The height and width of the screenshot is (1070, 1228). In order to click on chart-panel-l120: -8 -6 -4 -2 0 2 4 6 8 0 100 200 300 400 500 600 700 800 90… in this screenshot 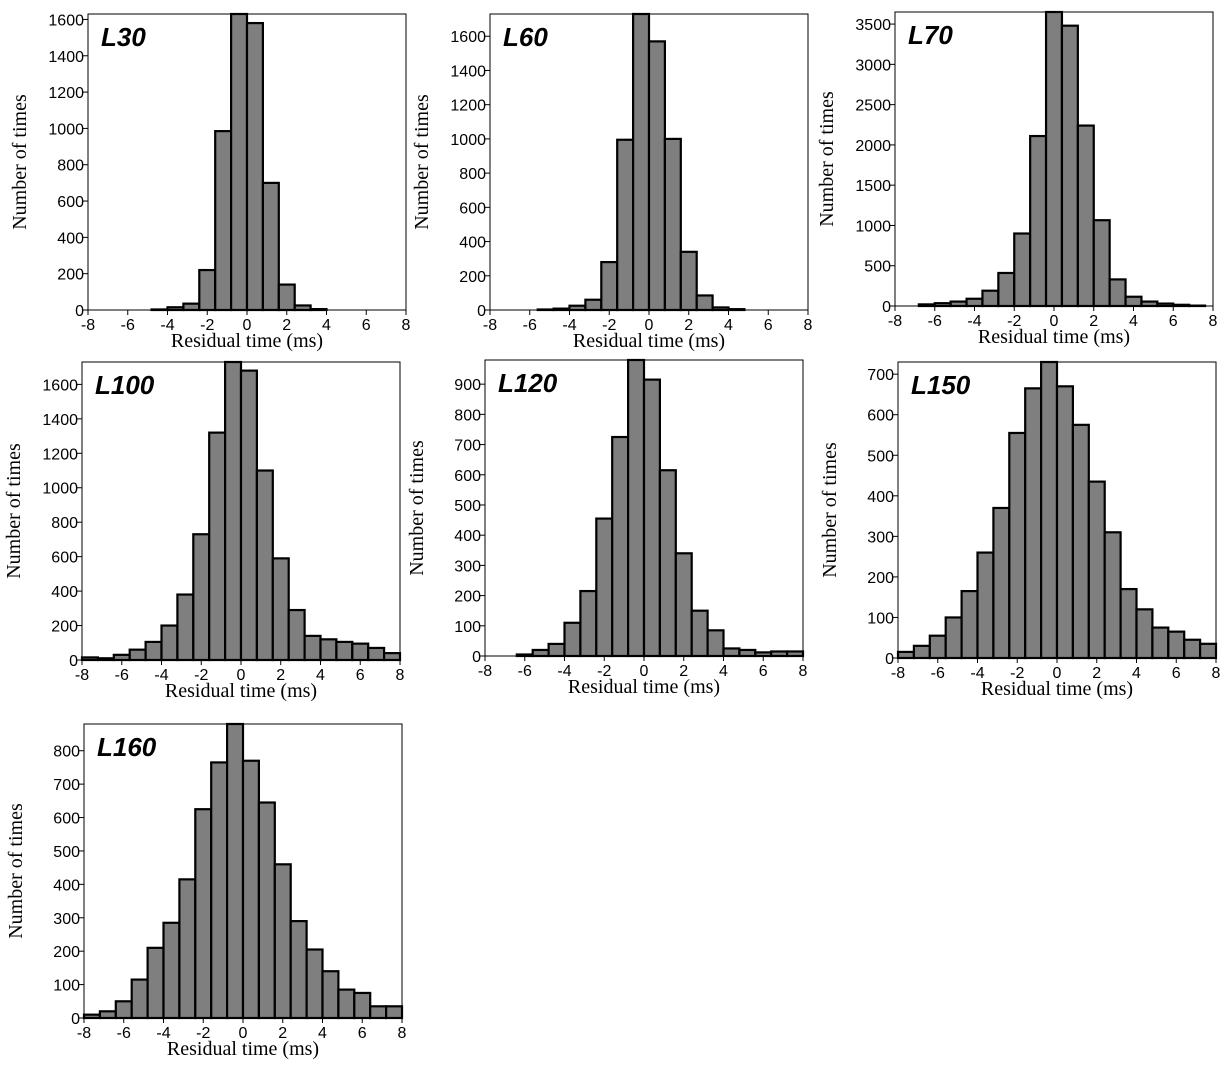, I will do `click(607, 528)`.